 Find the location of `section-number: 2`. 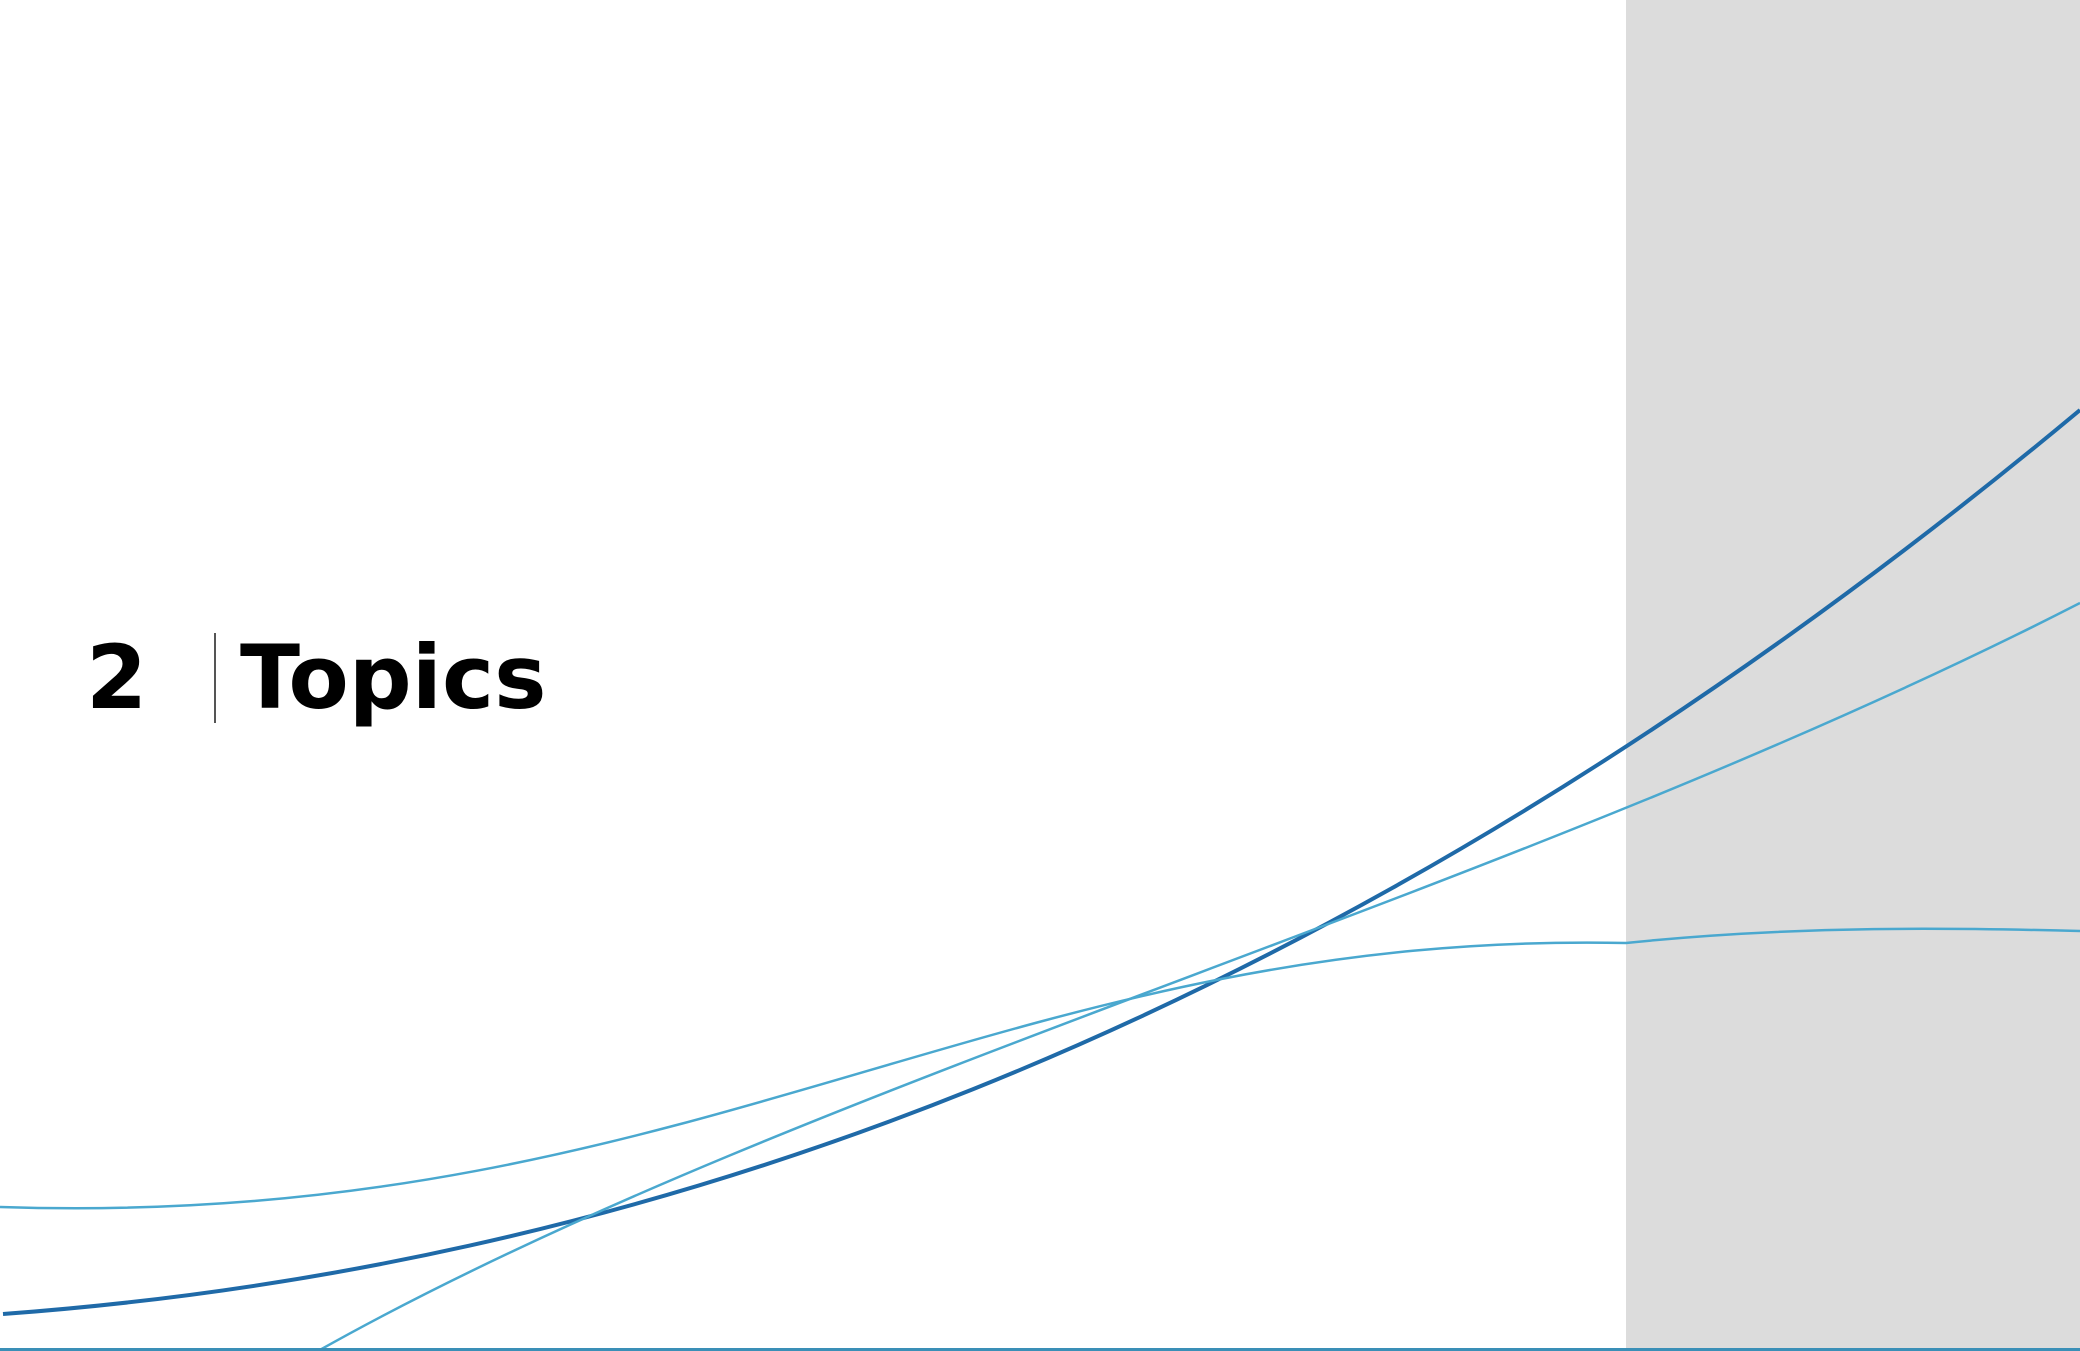

section-number: 2 is located at coordinates (117, 677).